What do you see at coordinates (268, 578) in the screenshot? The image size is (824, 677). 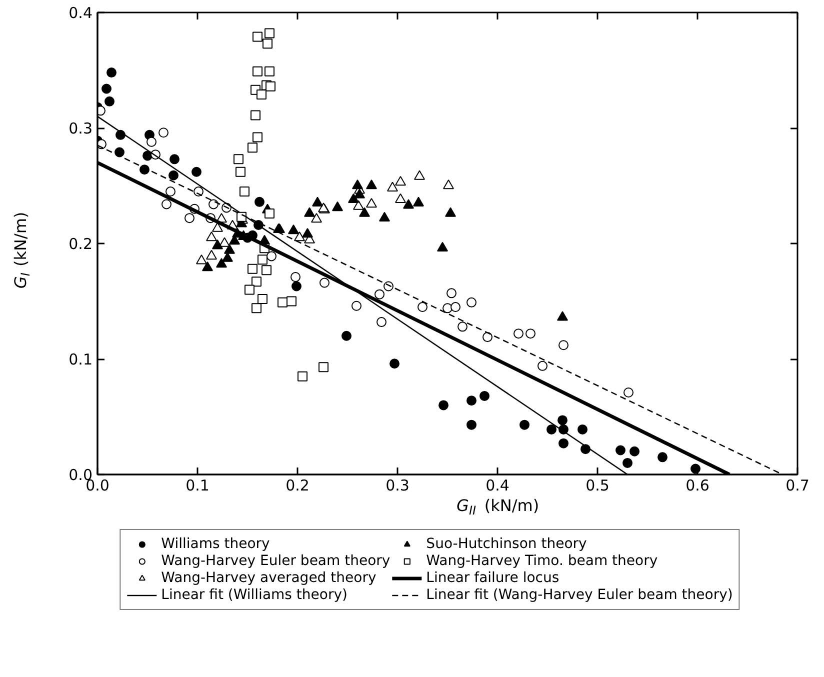 I see `legend-label: Wang-Harvey averaged theory` at bounding box center [268, 578].